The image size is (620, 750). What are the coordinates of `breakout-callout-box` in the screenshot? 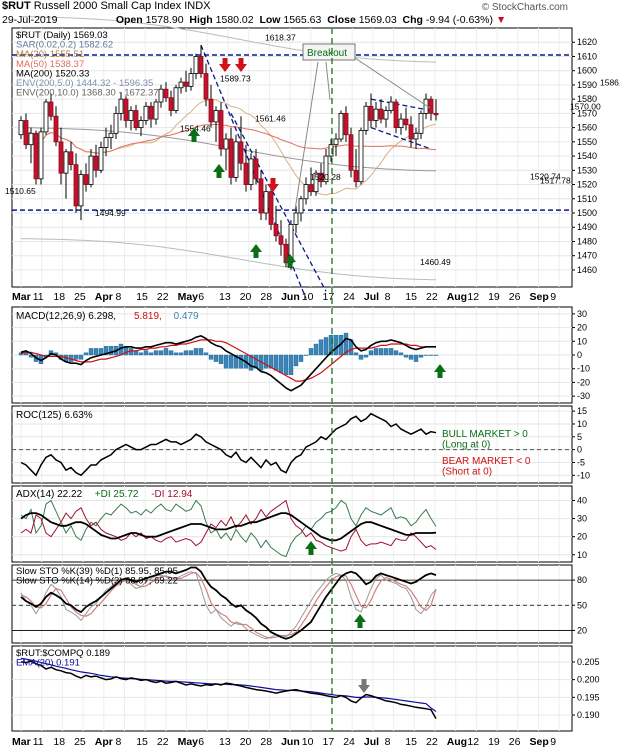 It's located at (329, 52).